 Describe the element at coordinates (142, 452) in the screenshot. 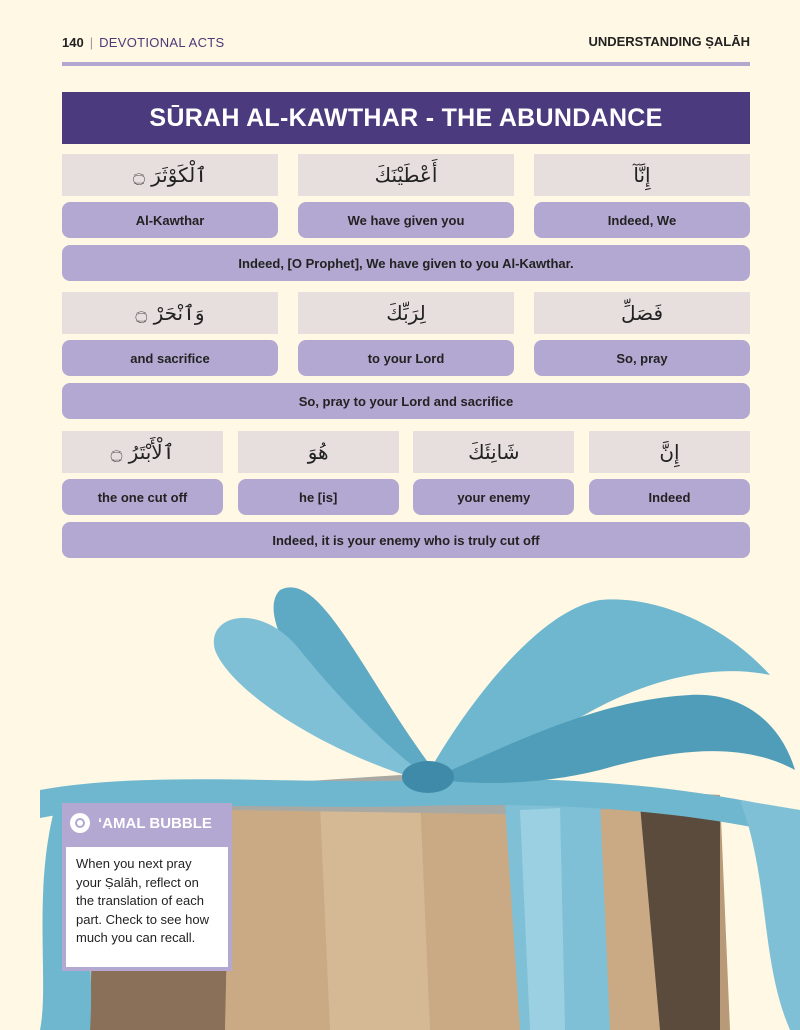

I see `arabic-word: ٱلْأَبْتَرُ ۝` at that location.